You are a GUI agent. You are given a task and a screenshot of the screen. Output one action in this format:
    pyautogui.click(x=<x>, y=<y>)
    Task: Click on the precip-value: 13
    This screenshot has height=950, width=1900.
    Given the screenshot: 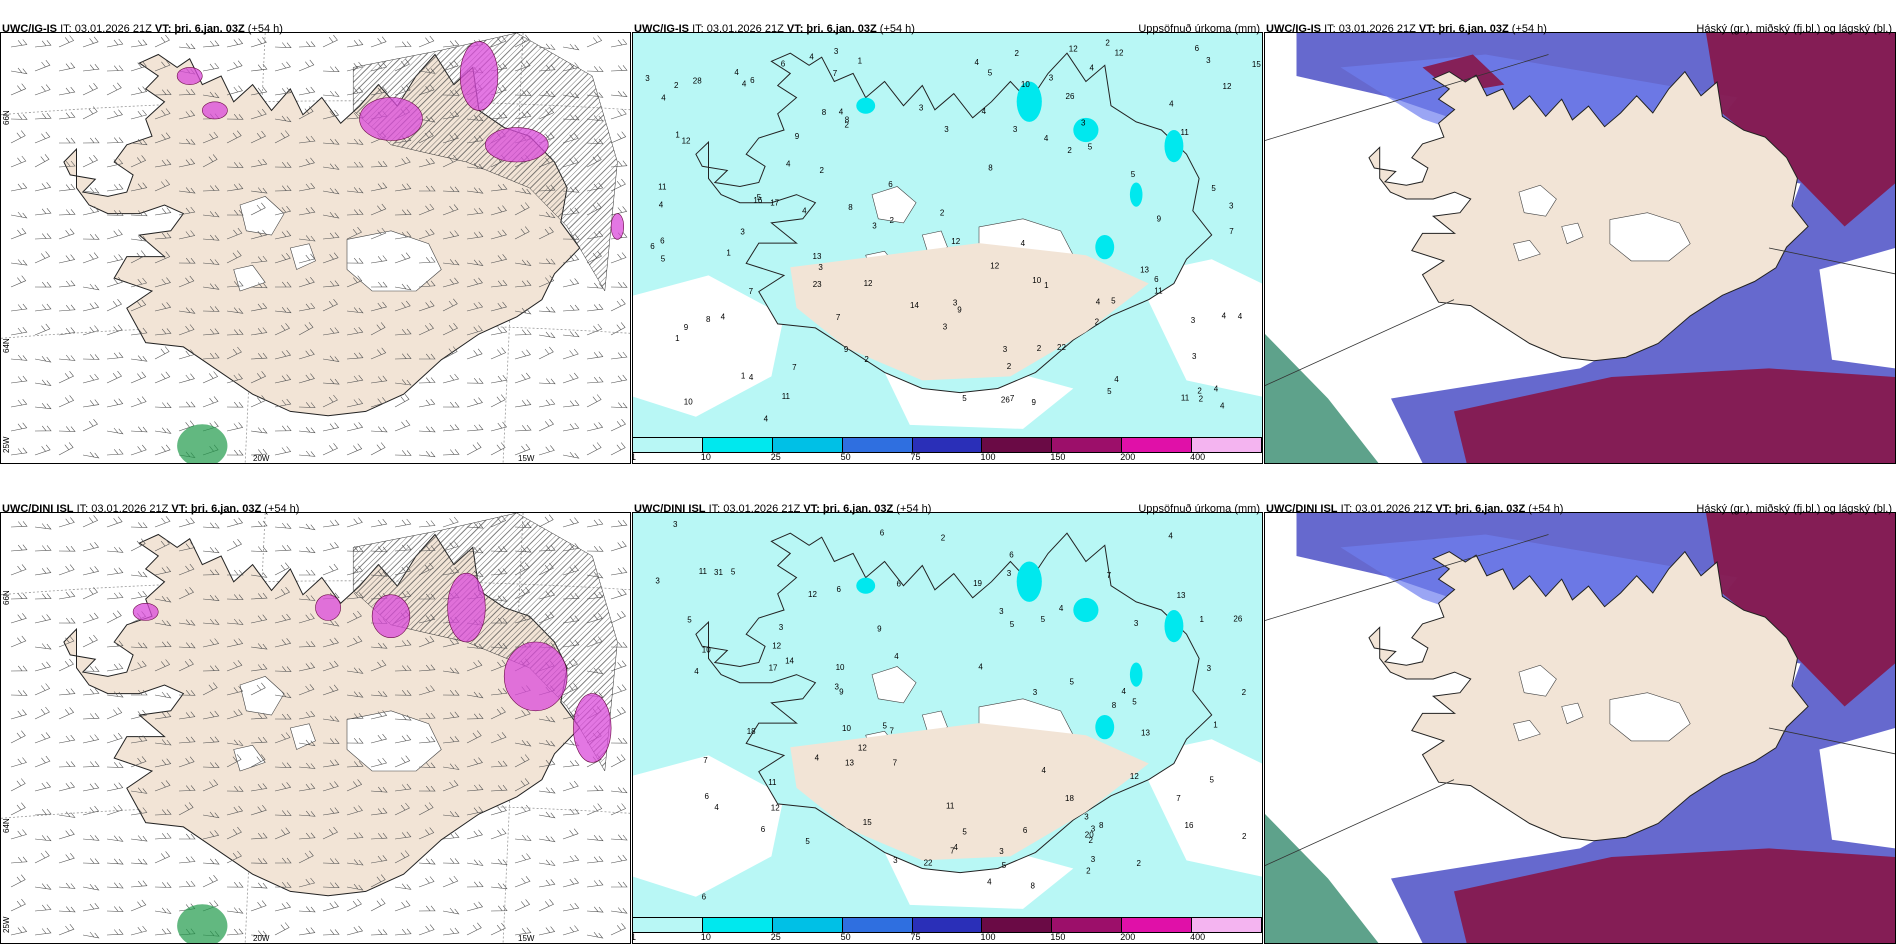 What is the action you would take?
    pyautogui.click(x=1145, y=732)
    